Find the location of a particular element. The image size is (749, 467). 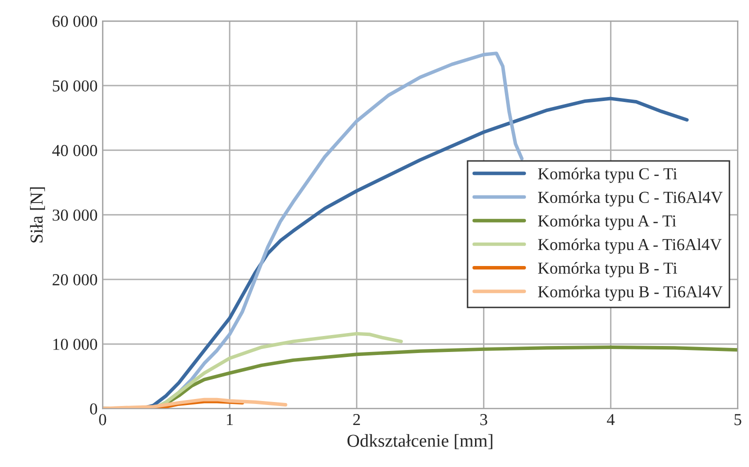

x-tick-label: 1 is located at coordinates (229, 420).